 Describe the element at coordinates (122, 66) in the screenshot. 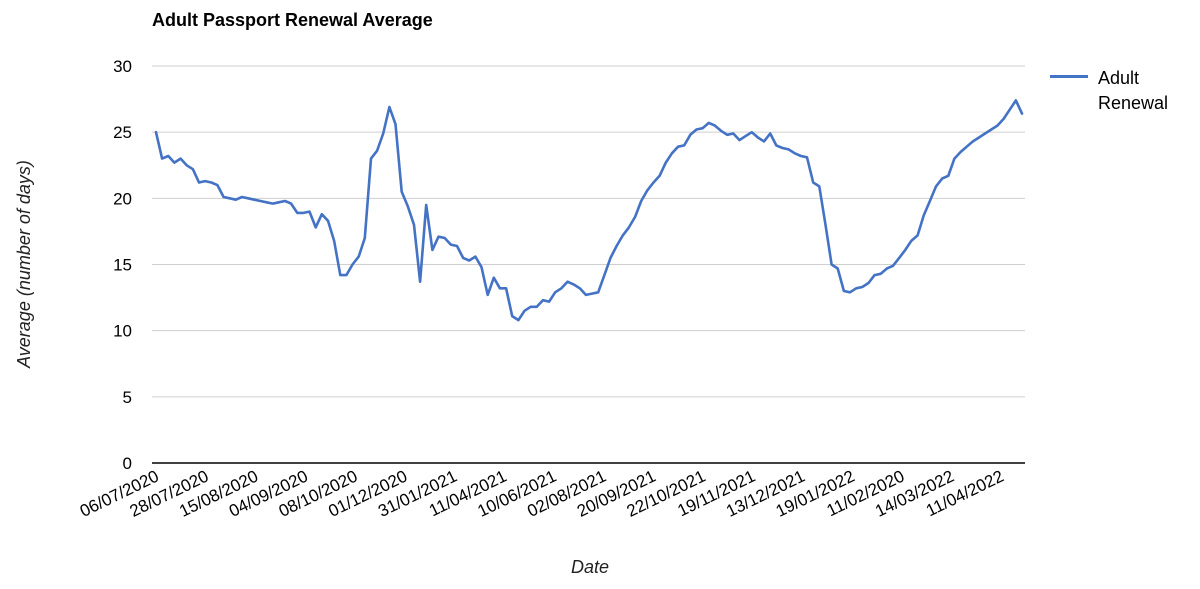

I see `y-tick-label: 30` at that location.